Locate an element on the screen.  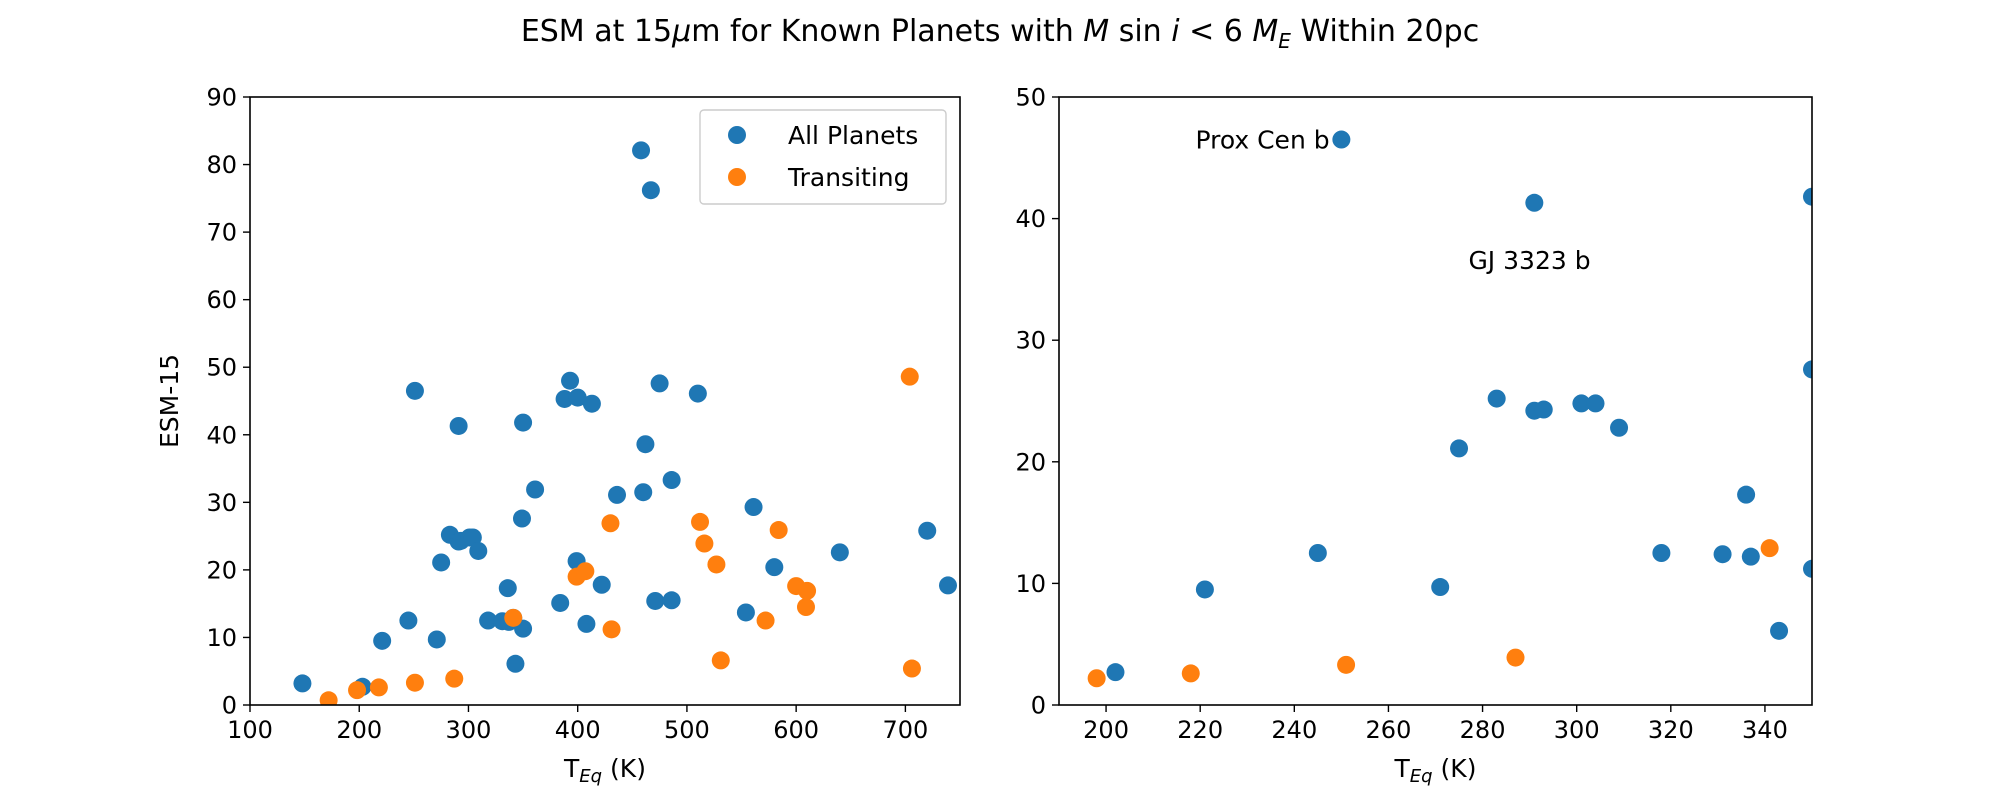
legend-entry-label: All Planets is located at coordinates (853, 135).